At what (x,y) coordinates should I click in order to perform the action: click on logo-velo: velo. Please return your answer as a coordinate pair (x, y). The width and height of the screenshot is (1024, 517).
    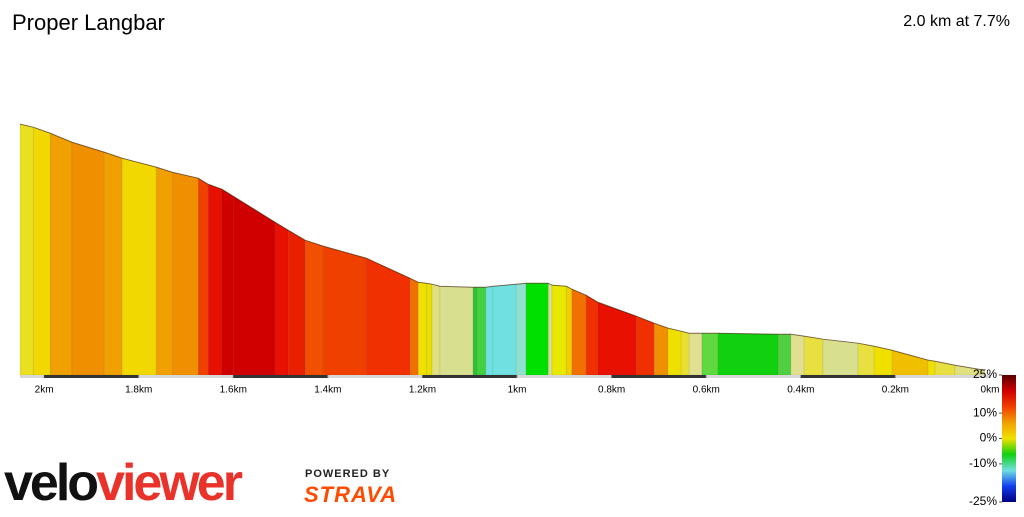
    Looking at the image, I should click on (50, 483).